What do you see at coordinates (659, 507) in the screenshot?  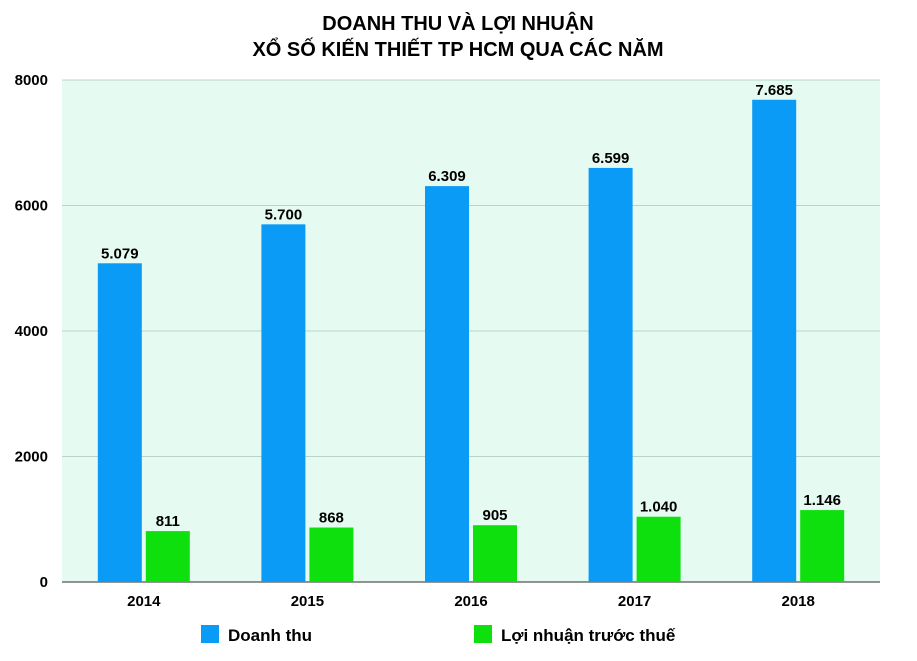 I see `data-label: 1.040` at bounding box center [659, 507].